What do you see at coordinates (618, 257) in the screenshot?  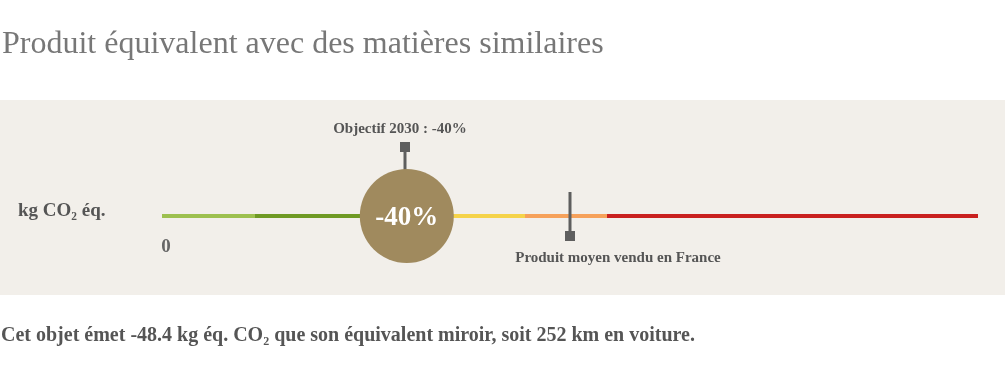 I see `text: Produit moyen vendu en France` at bounding box center [618, 257].